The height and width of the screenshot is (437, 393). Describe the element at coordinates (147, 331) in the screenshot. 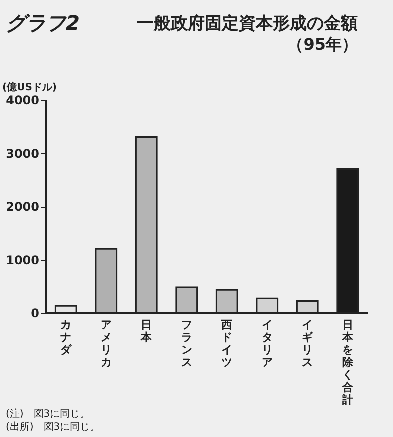

I see `x-tick-label: 日本` at that location.